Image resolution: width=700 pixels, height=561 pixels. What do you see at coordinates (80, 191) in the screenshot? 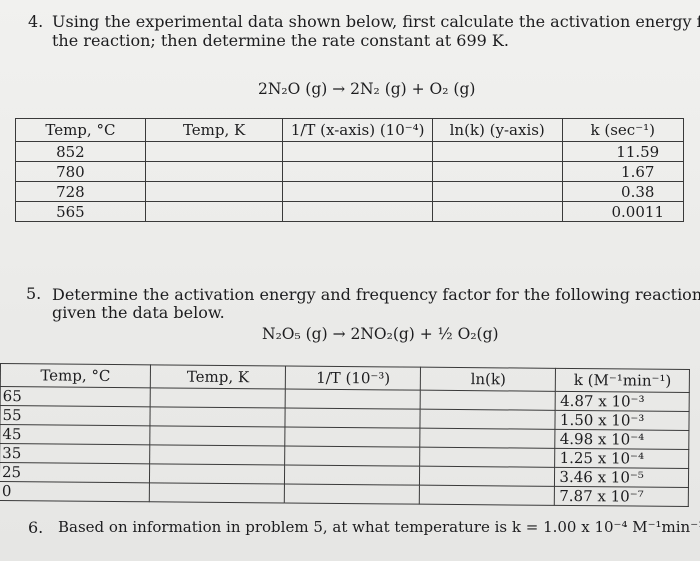
I see `q4-cell-temp-c: 728` at bounding box center [80, 191].